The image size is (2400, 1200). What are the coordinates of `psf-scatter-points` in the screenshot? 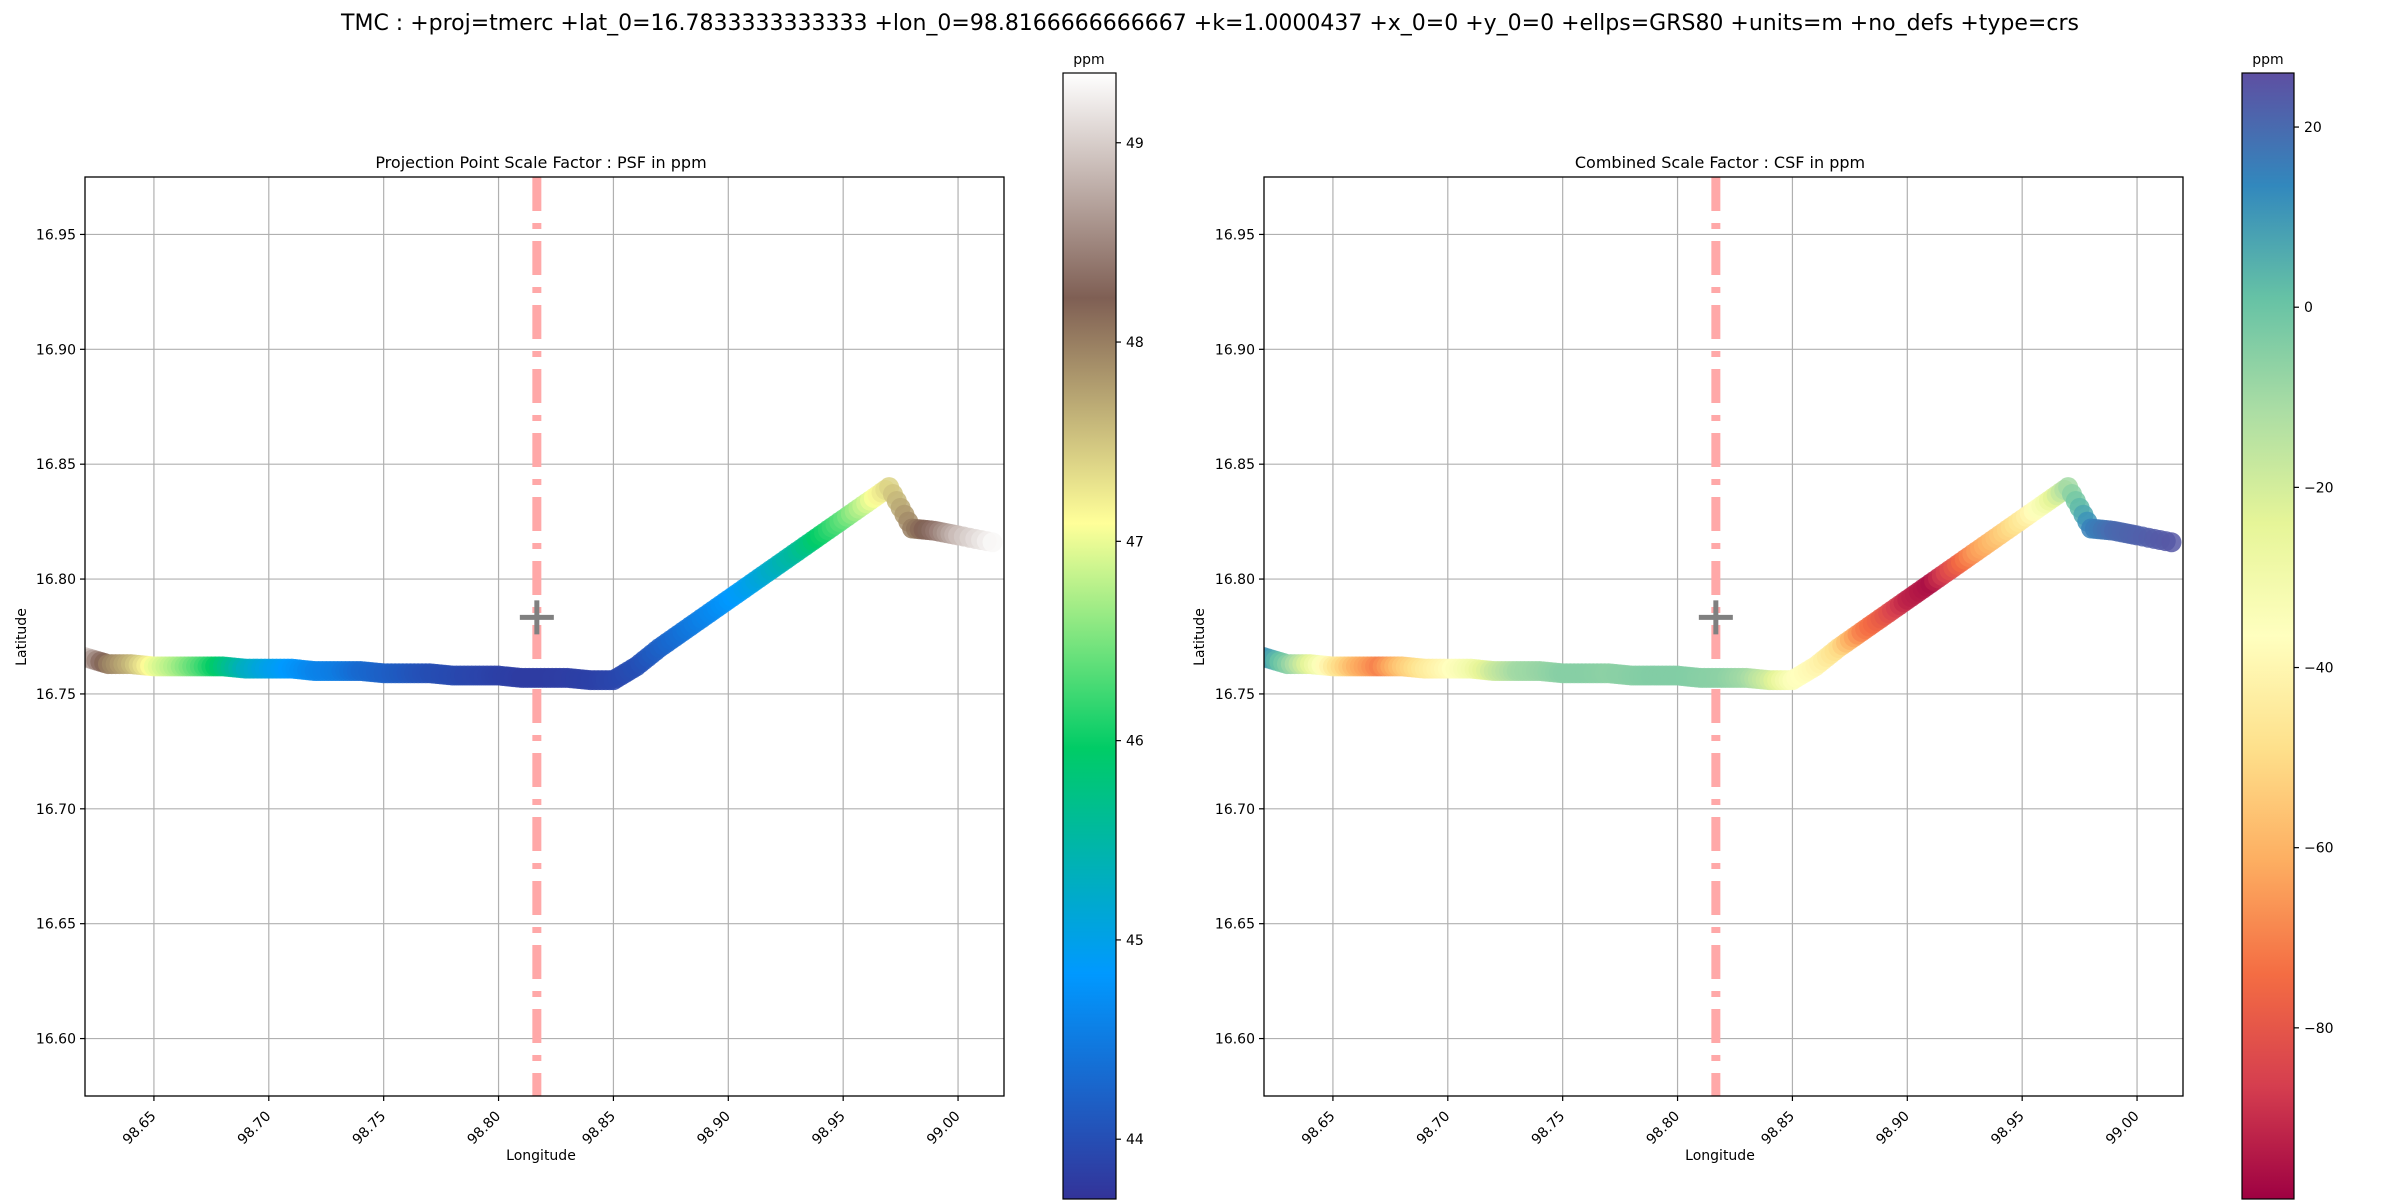 It's located at (544, 584).